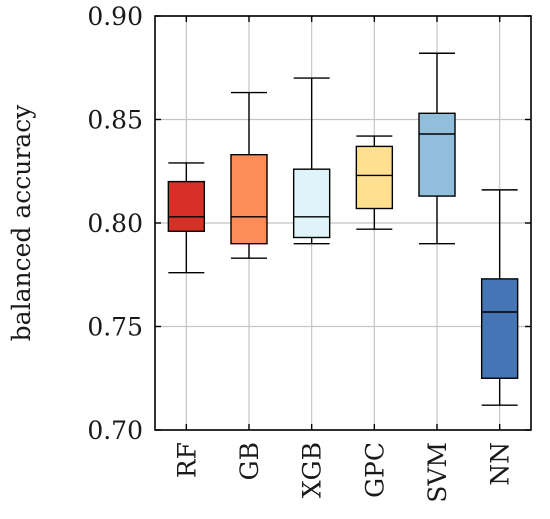 The width and height of the screenshot is (550, 519). I want to click on box-rf, so click(186, 218).